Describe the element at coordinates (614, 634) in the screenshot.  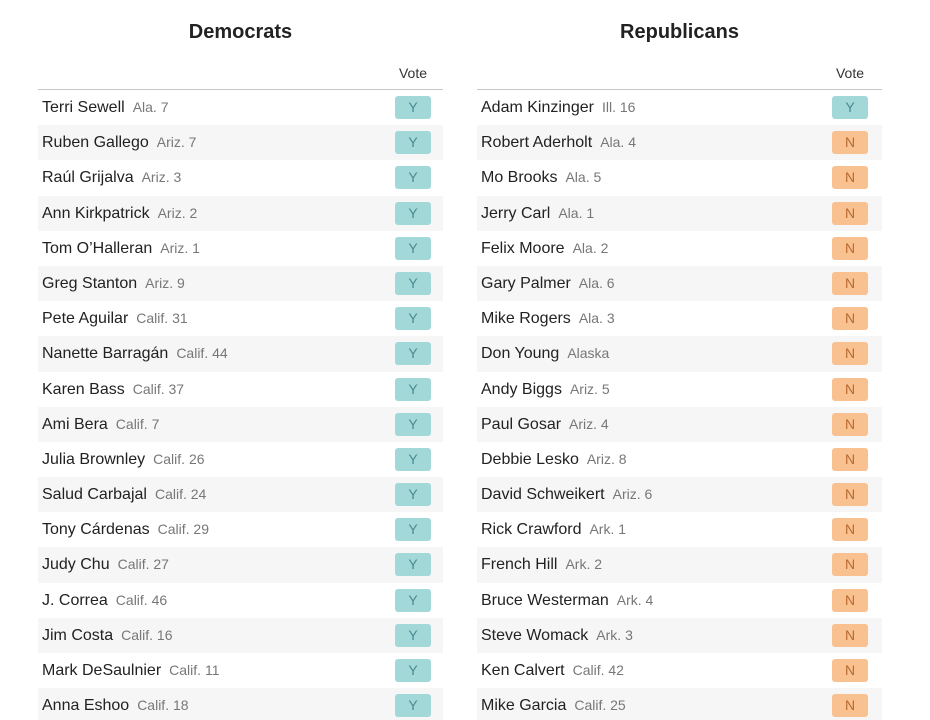
I see `member-district: Ark. 3` at that location.